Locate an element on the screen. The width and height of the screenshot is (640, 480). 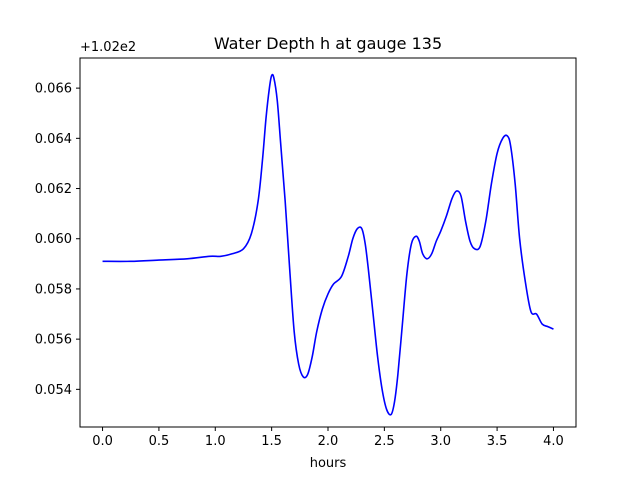
y-tick-label: 0.064 is located at coordinates (53, 139).